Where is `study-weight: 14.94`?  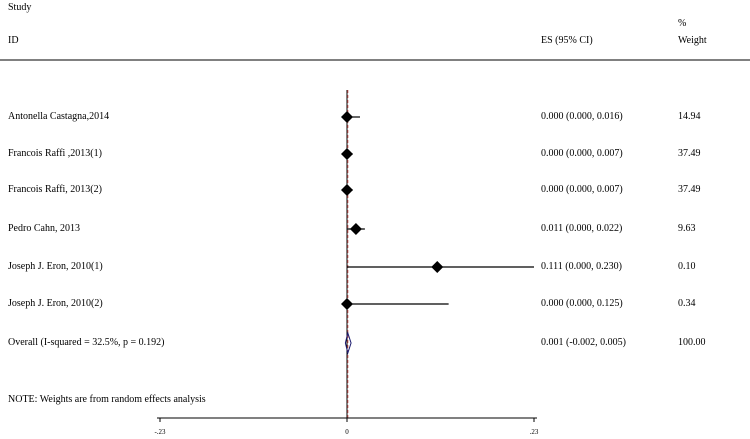
study-weight: 14.94 is located at coordinates (689, 116).